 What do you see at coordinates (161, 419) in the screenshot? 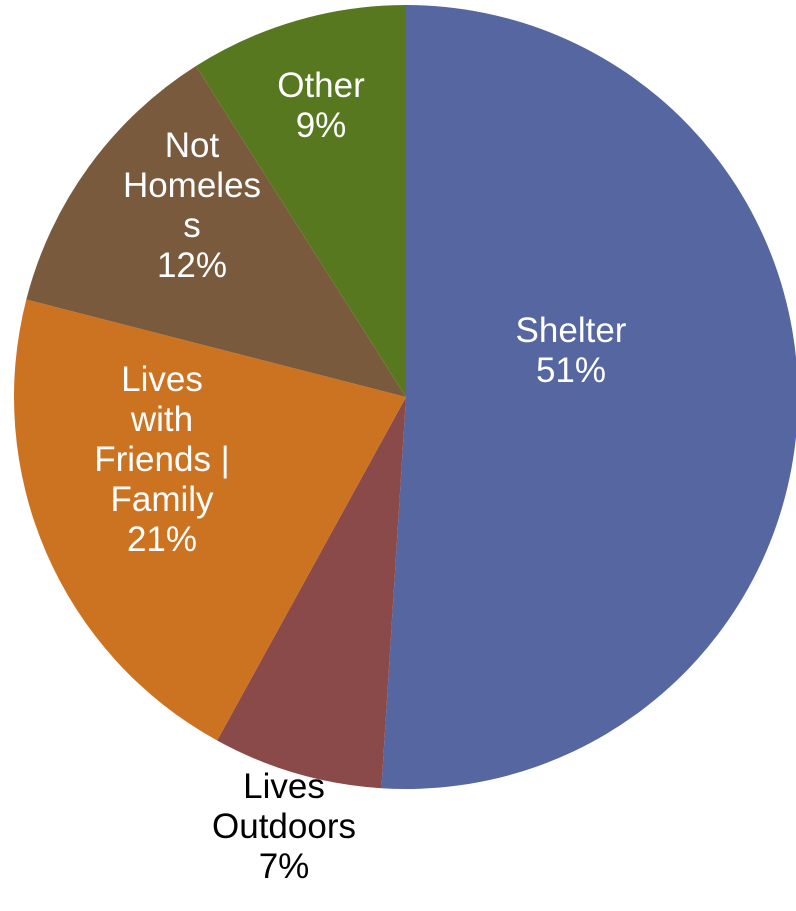
I see `pie-label-line: with` at bounding box center [161, 419].